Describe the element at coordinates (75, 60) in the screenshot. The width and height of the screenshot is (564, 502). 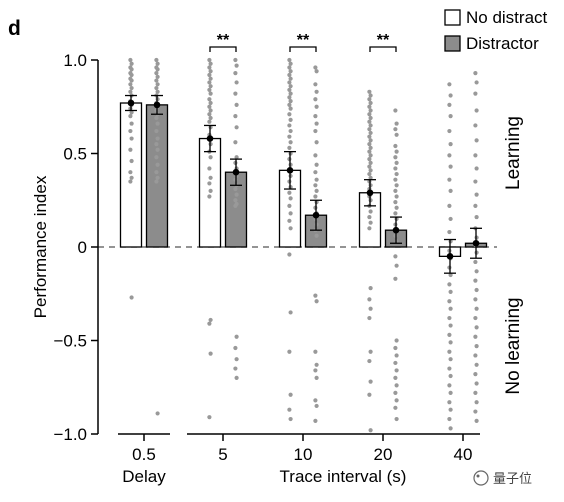
I see `y-tick-label: 1.0` at that location.